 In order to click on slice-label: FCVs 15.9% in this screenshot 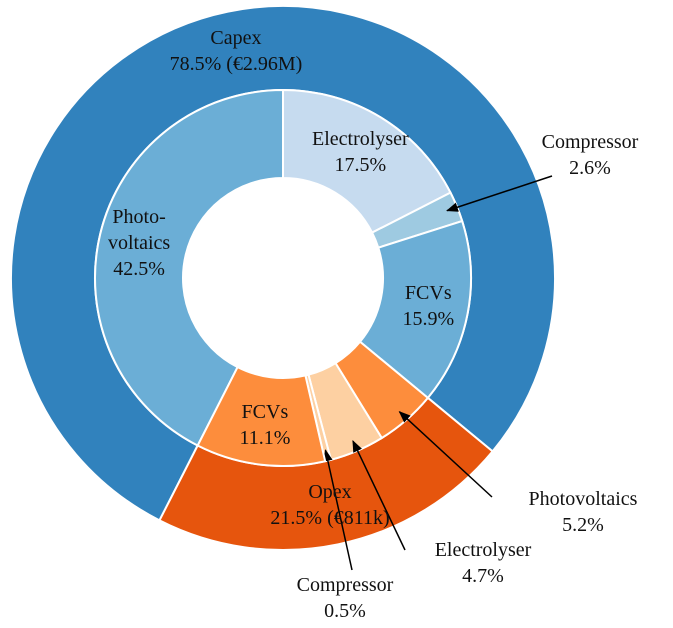, I will do `click(428, 306)`.